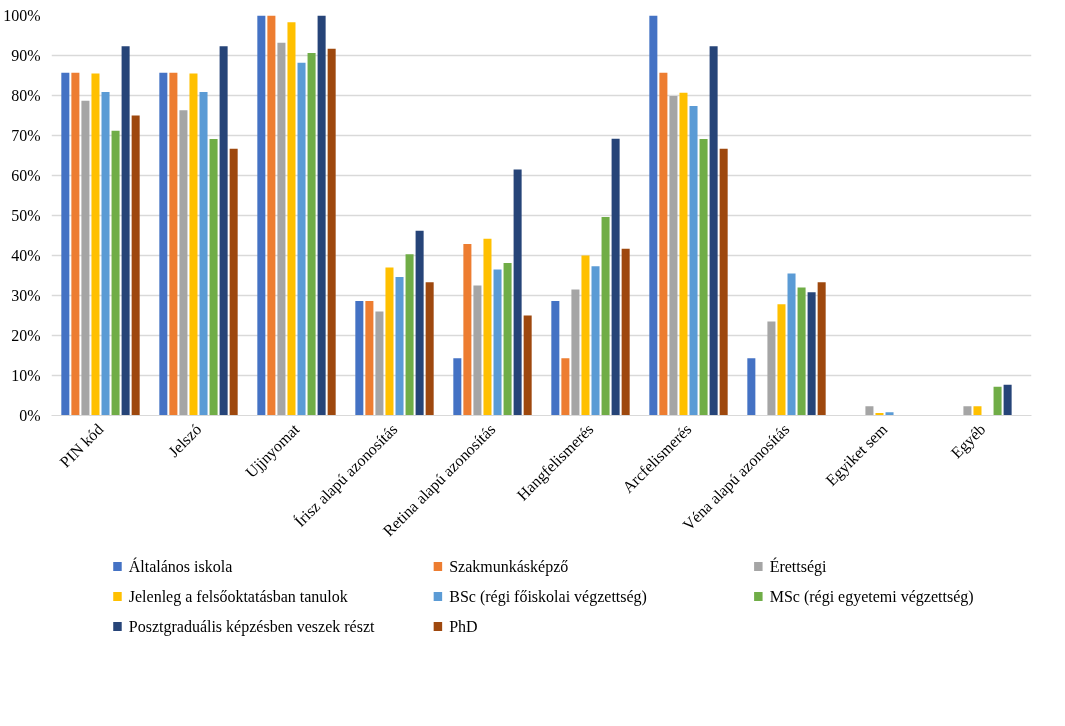 This screenshot has width=1065, height=726. I want to click on y-tick-label: 90%, so click(26, 55).